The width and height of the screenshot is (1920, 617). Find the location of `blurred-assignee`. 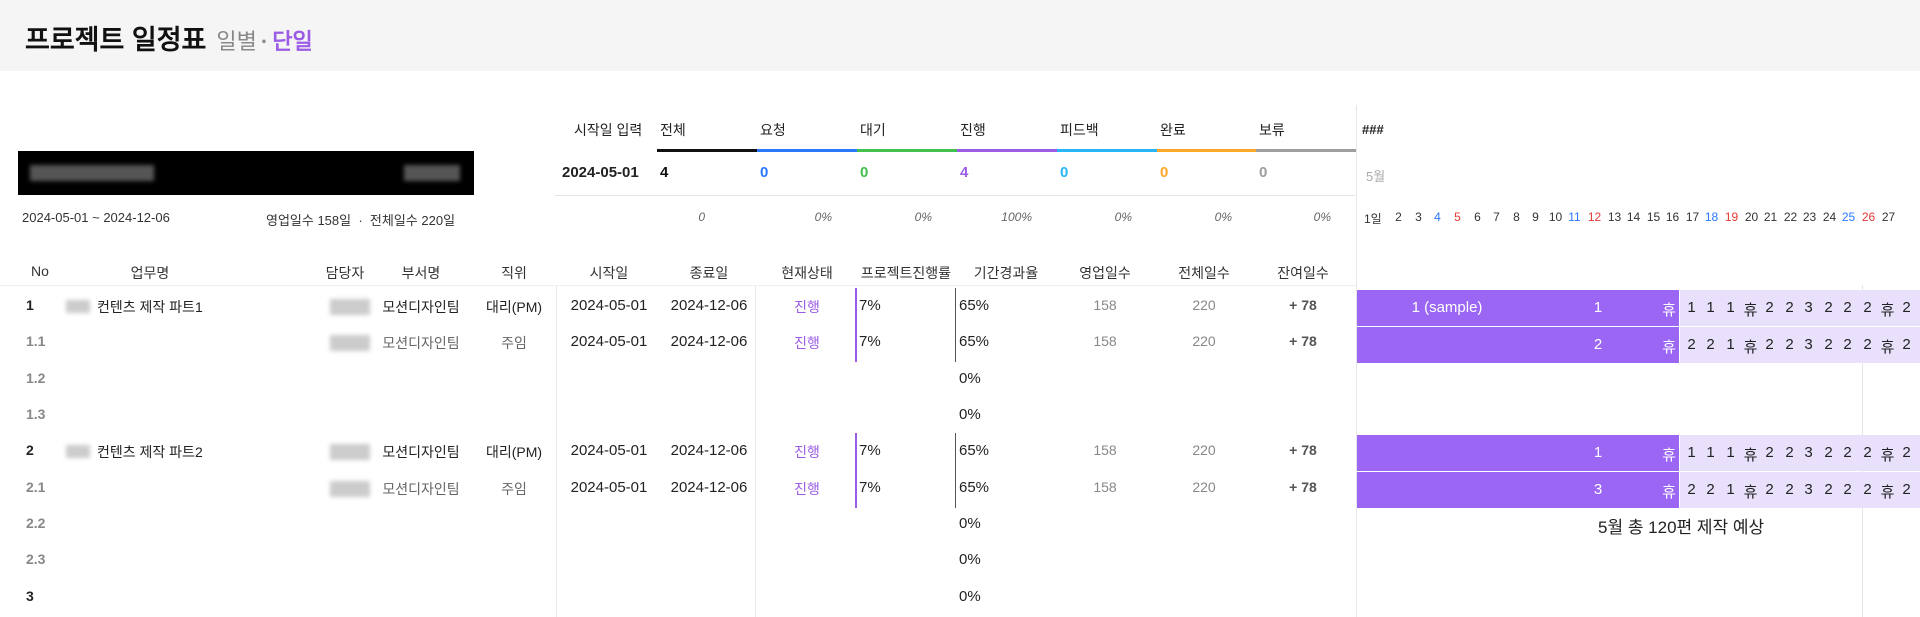

blurred-assignee is located at coordinates (350, 343).